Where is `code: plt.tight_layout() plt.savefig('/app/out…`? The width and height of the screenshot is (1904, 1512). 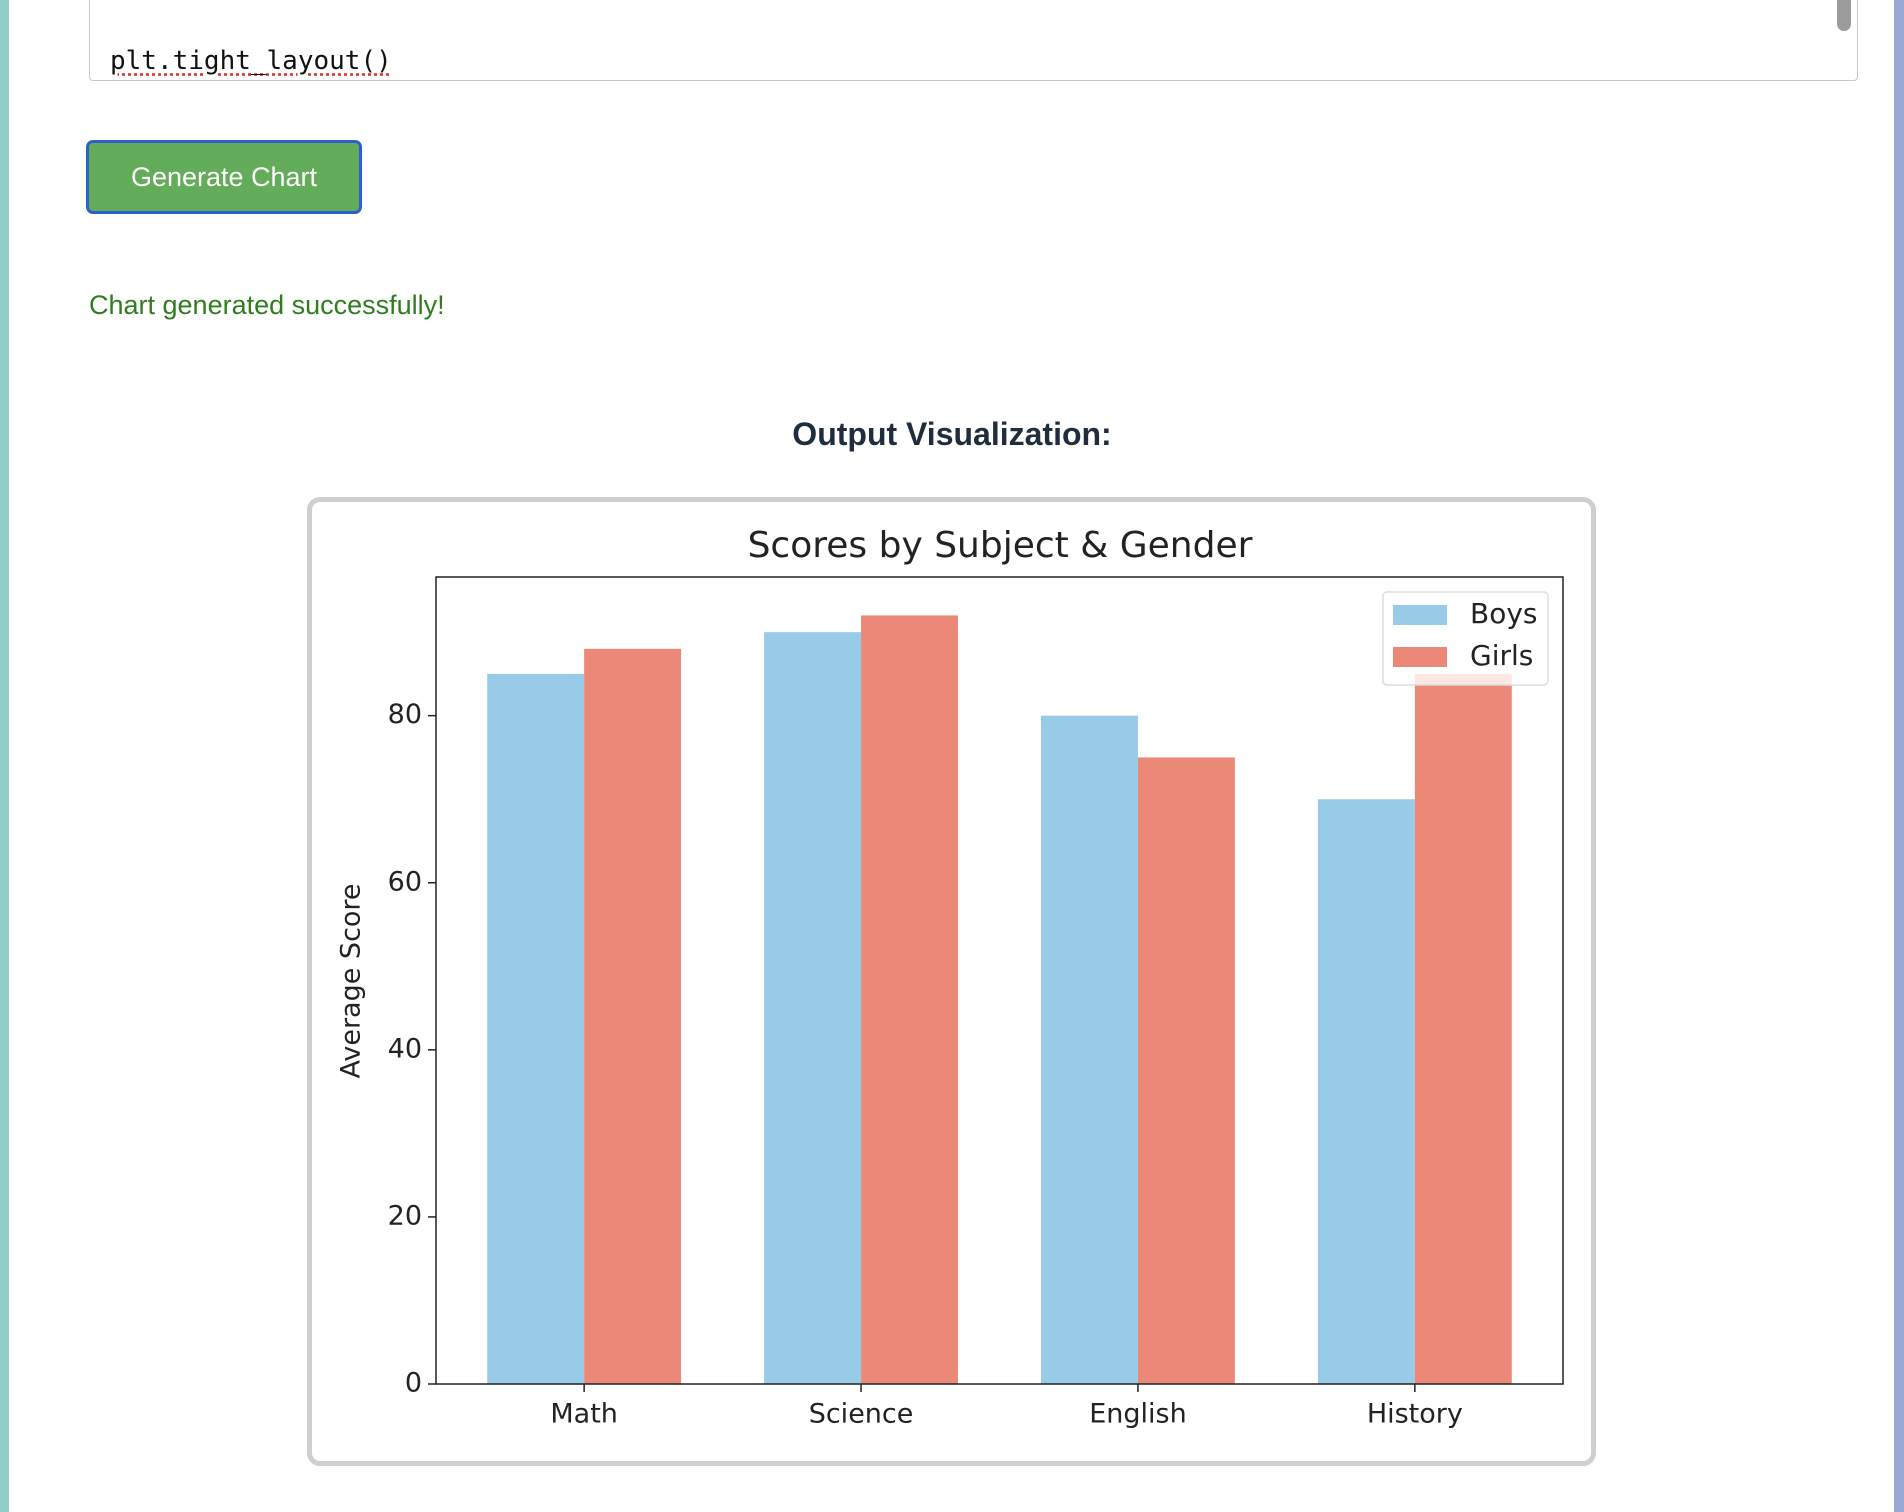
code: plt.tight_layout() plt.savefig('/app/out… is located at coordinates (454, 40).